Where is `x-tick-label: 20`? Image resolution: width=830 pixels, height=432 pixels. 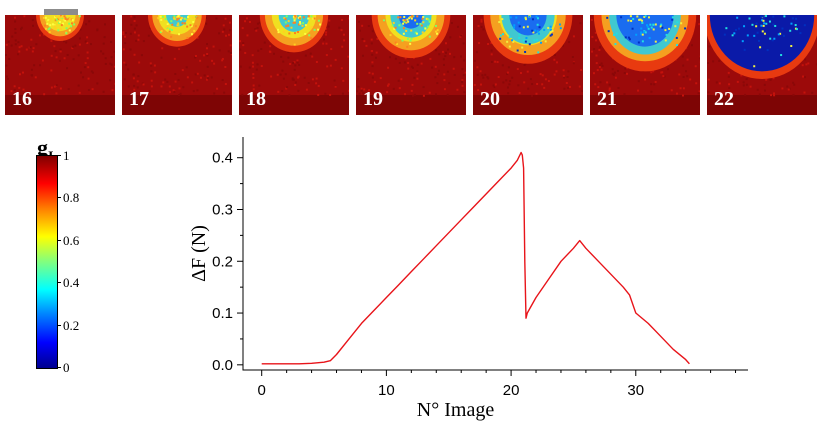
x-tick-label: 20 is located at coordinates (511, 390).